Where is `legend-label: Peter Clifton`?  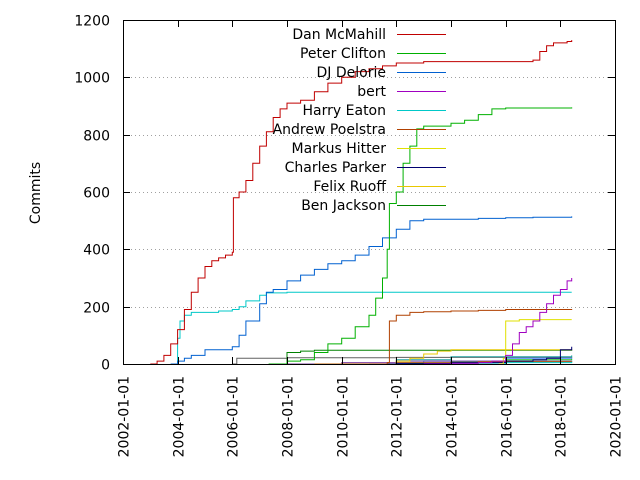 legend-label: Peter Clifton is located at coordinates (343, 54).